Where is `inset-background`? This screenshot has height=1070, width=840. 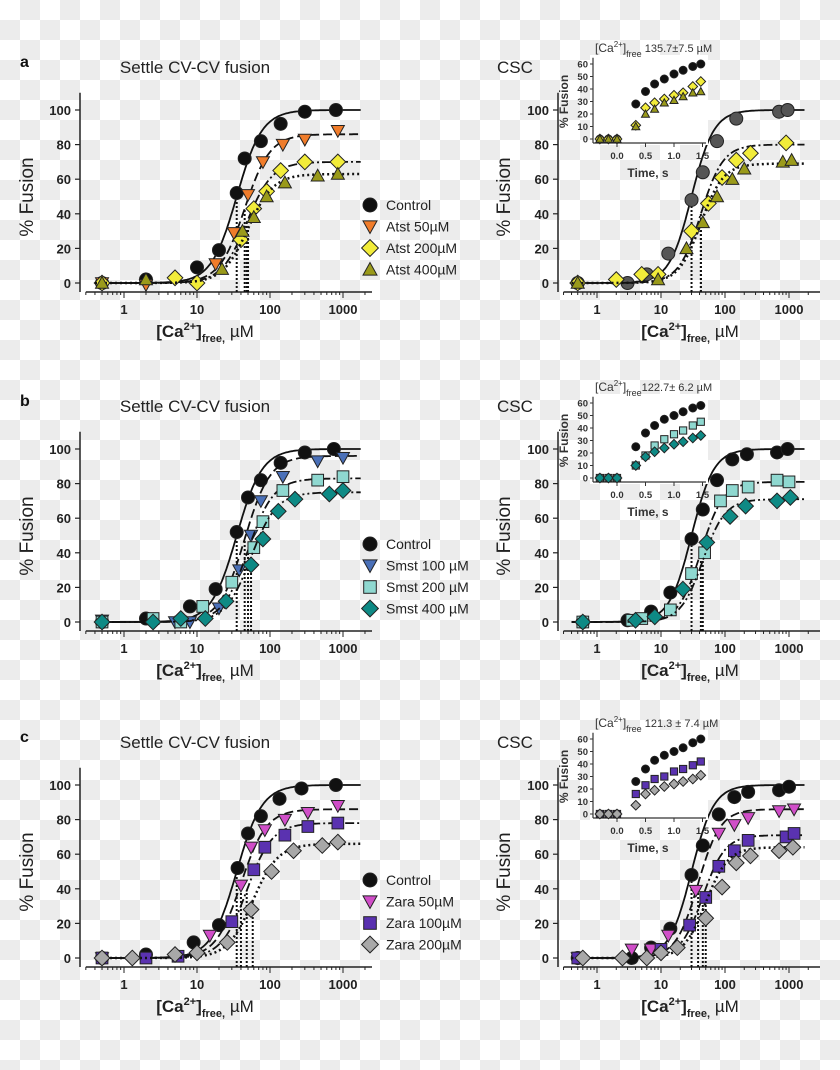
inset-background is located at coordinates (649, 100).